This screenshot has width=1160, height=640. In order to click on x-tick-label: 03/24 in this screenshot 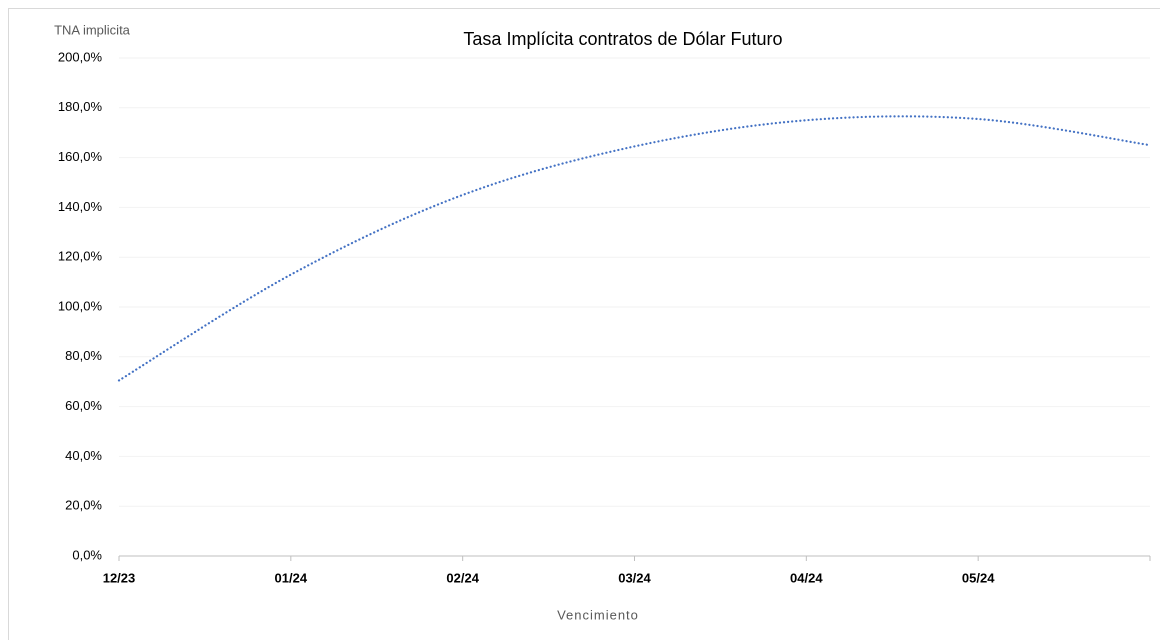, I will do `click(634, 577)`.